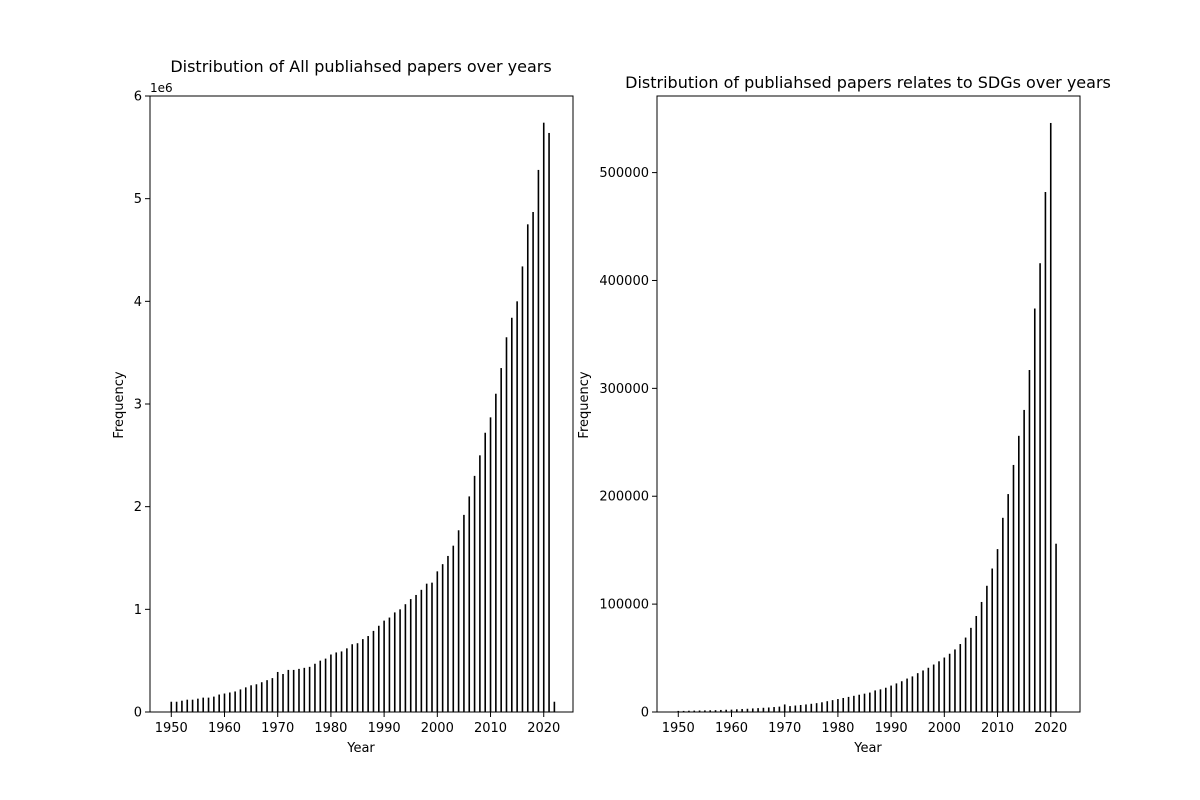 Image resolution: width=1200 pixels, height=800 pixels. Describe the element at coordinates (694, 711) in the screenshot. I see `bar-1953` at that location.